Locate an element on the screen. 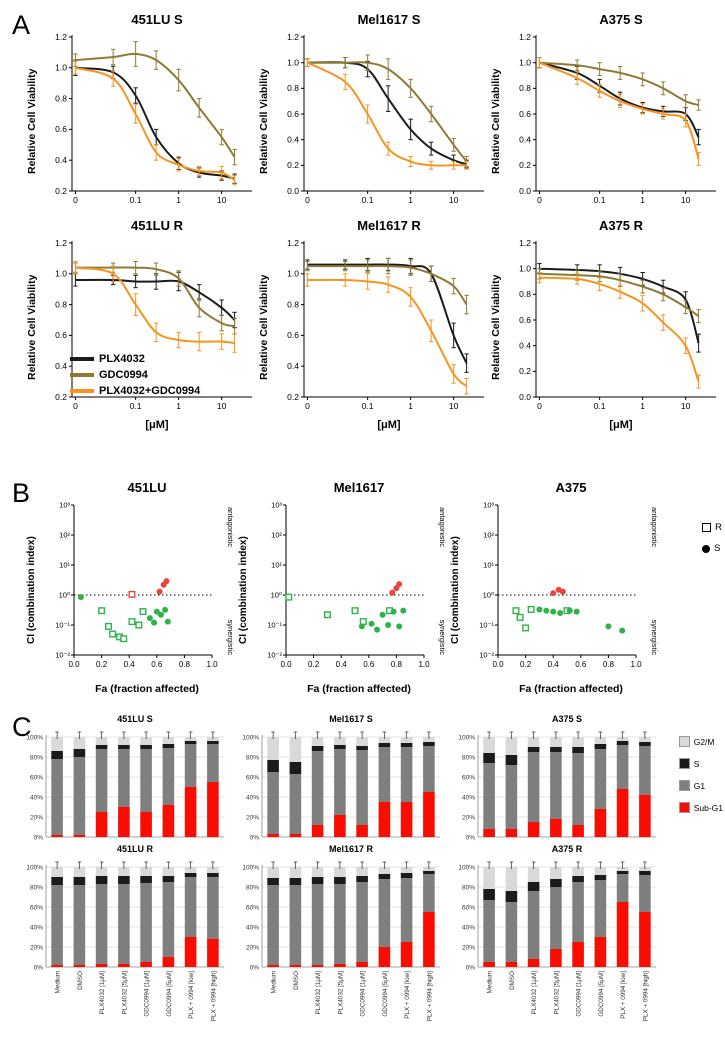  x-tick-label: 0.0 is located at coordinates (498, 664).